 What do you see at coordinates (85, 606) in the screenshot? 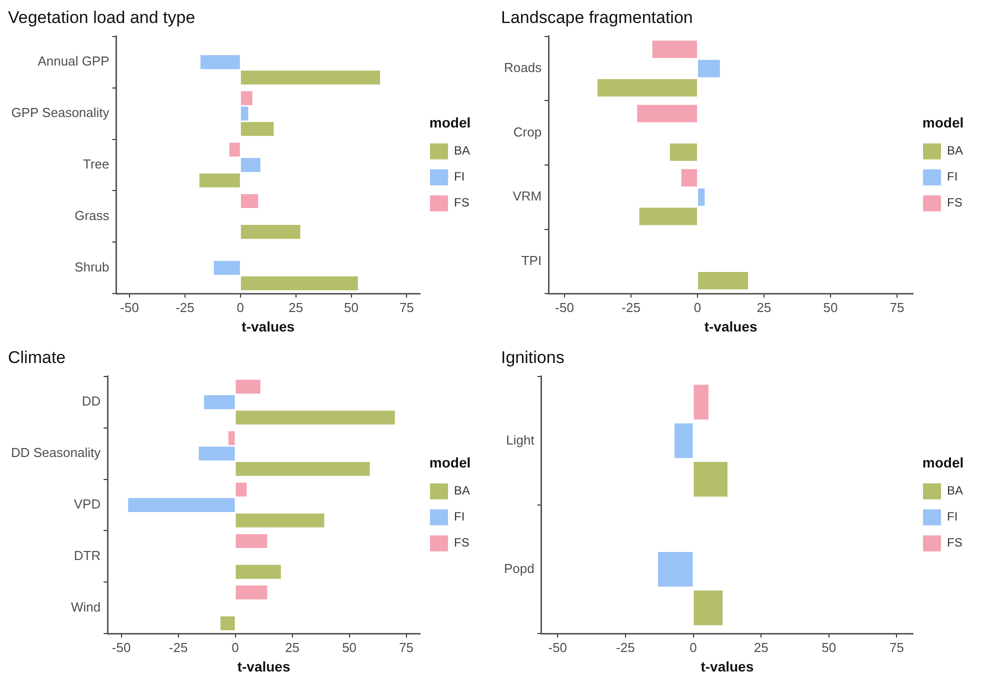
I see `y-tick-label: Wind` at bounding box center [85, 606].